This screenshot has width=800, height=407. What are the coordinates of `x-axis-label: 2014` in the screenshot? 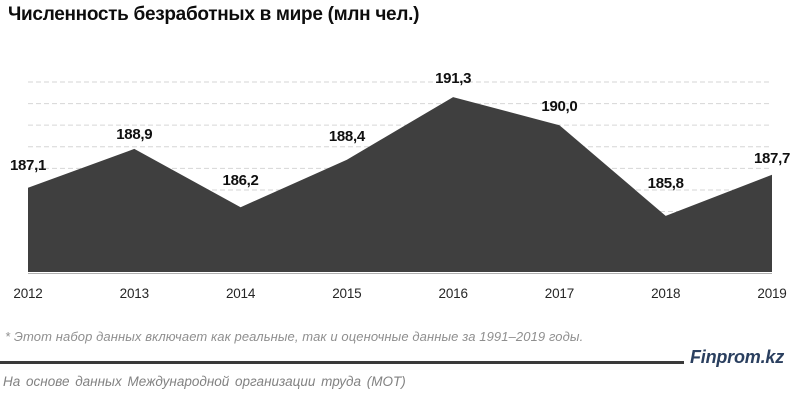 It's located at (240, 293).